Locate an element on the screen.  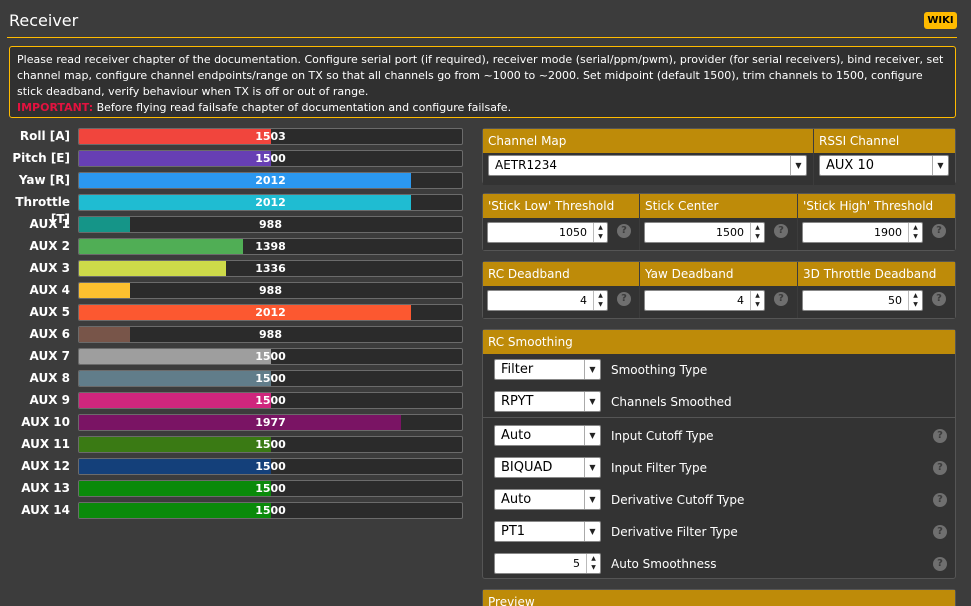
channel-bar-row: Roll [A] 1503 is located at coordinates (235, 136).